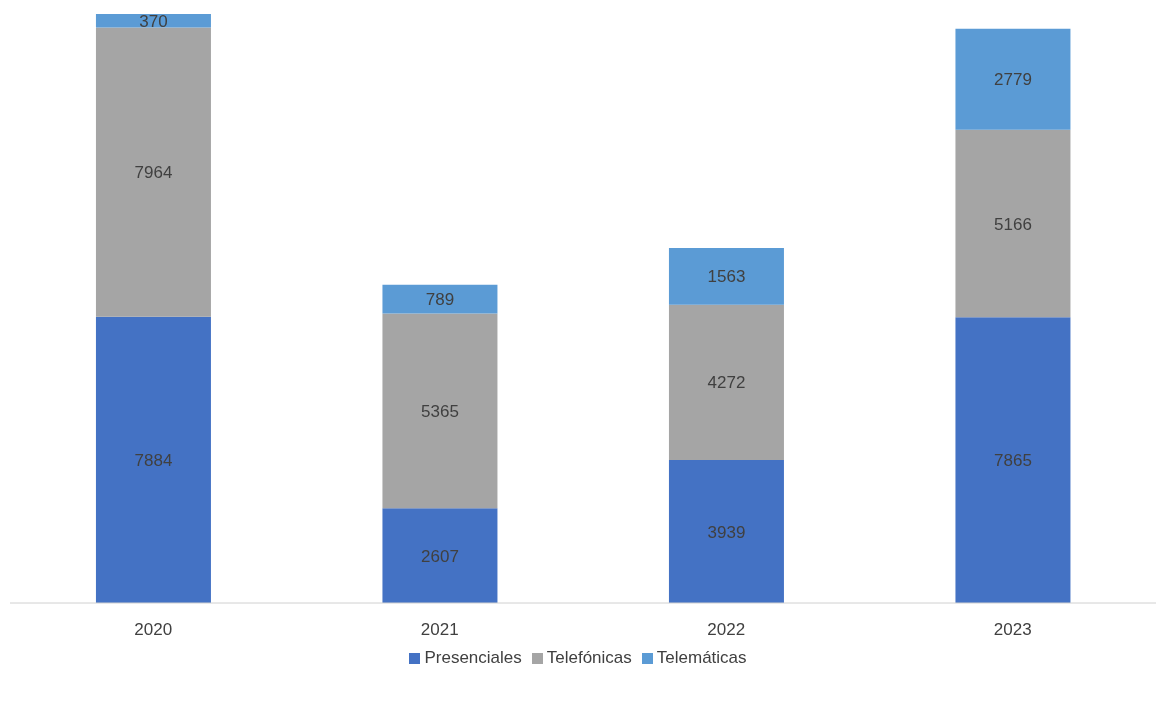 This screenshot has height=708, width=1161. I want to click on x-tick-label: 2021, so click(439, 630).